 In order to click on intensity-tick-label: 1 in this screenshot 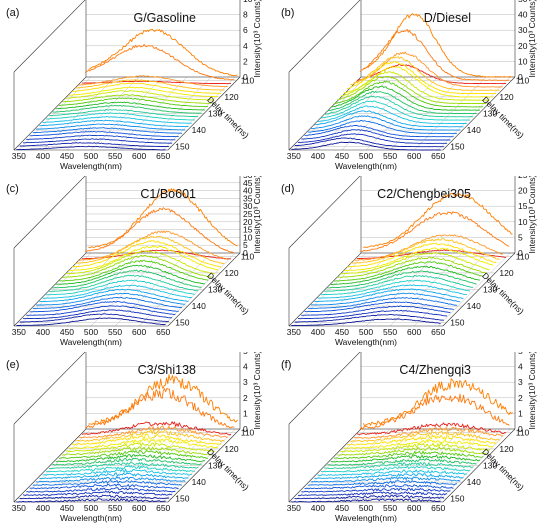, I will do `click(520, 413)`.